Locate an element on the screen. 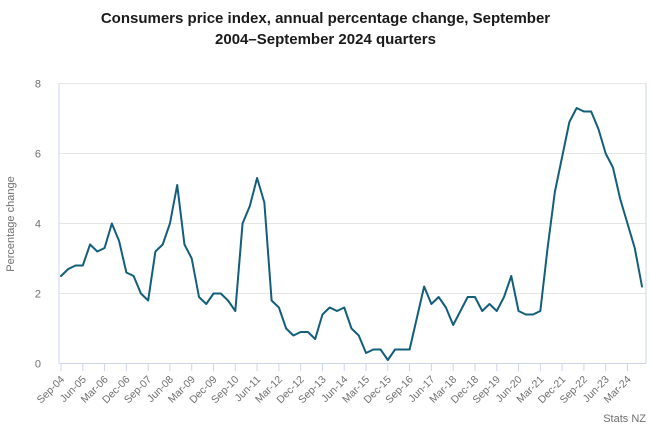 Image resolution: width=651 pixels, height=433 pixels. y-tick-label: 4 is located at coordinates (38, 224).